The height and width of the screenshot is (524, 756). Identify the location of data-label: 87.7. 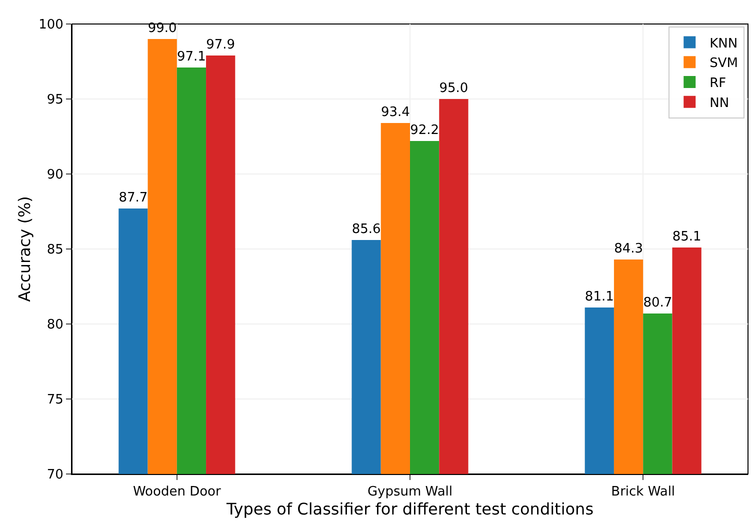
(133, 198).